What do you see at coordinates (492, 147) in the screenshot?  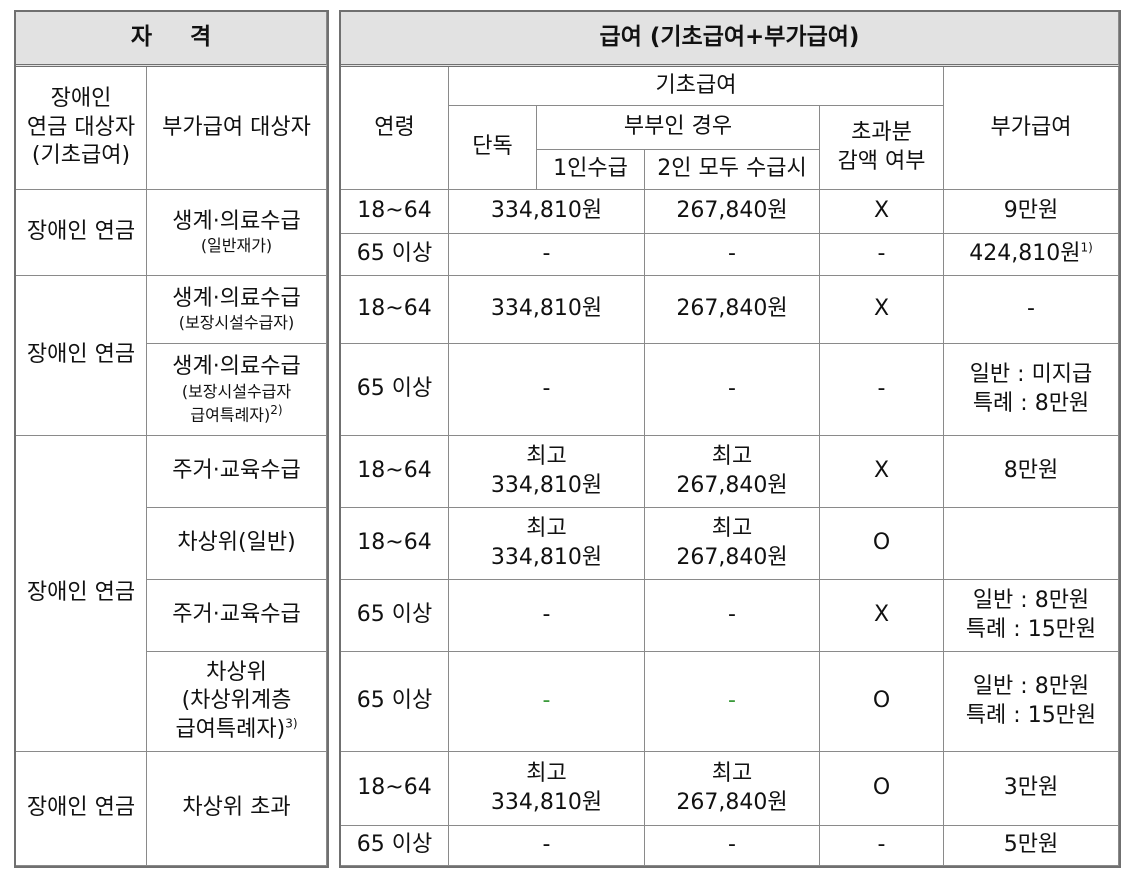 I see `cell-text: 단독` at bounding box center [492, 147].